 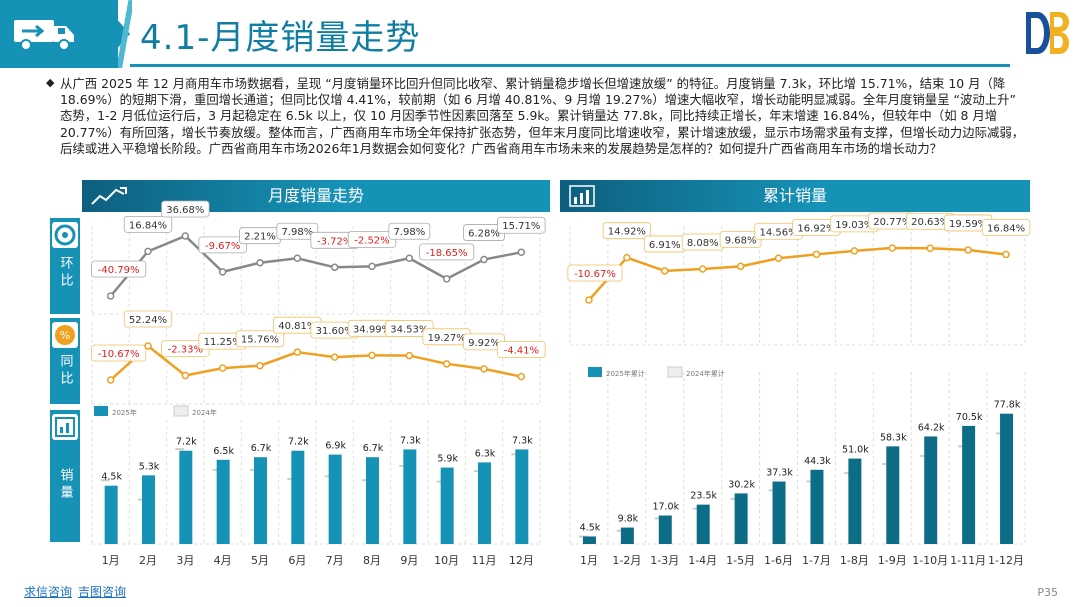 What do you see at coordinates (297, 326) in the screenshot?
I see `yoy-data-label: 40.81%` at bounding box center [297, 326].